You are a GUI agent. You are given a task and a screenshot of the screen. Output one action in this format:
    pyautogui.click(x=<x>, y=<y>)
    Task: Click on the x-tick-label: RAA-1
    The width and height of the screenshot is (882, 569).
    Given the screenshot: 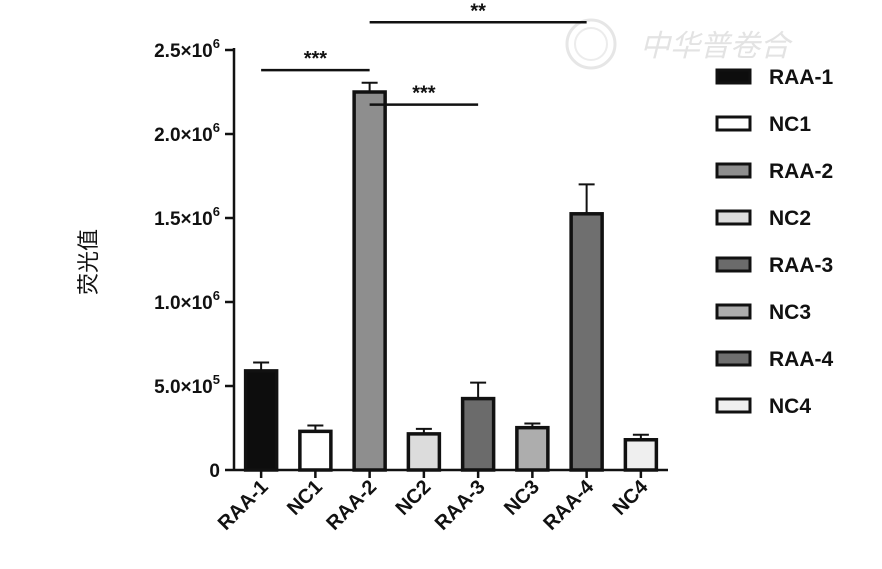 What is the action you would take?
    pyautogui.click(x=243, y=505)
    